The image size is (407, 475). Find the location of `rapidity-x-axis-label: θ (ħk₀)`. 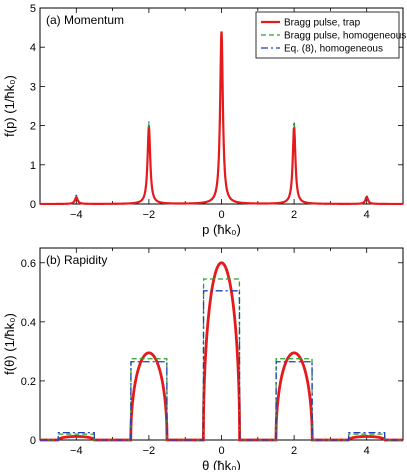

rapidity-x-axis-label: θ (ħk₀) is located at coordinates (221, 464).